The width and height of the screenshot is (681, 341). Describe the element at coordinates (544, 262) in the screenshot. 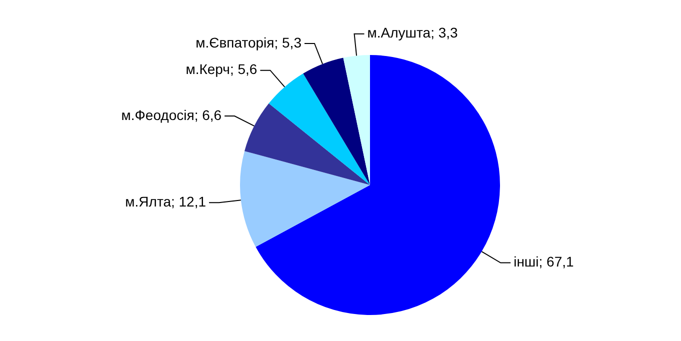

I see `slice-label: інші; 67,1` at that location.